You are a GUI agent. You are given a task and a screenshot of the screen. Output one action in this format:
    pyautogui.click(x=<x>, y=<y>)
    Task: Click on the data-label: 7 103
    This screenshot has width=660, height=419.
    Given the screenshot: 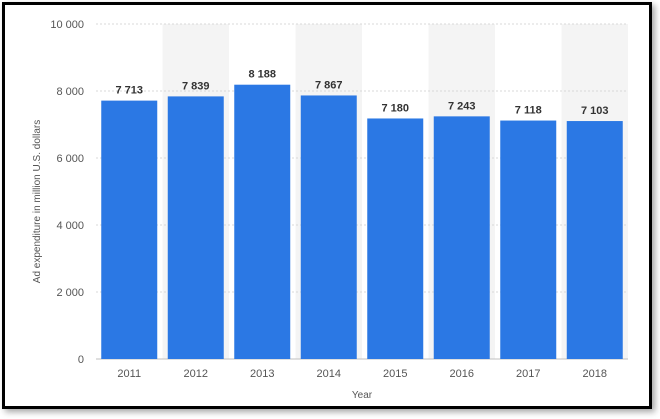 What is the action you would take?
    pyautogui.click(x=595, y=111)
    